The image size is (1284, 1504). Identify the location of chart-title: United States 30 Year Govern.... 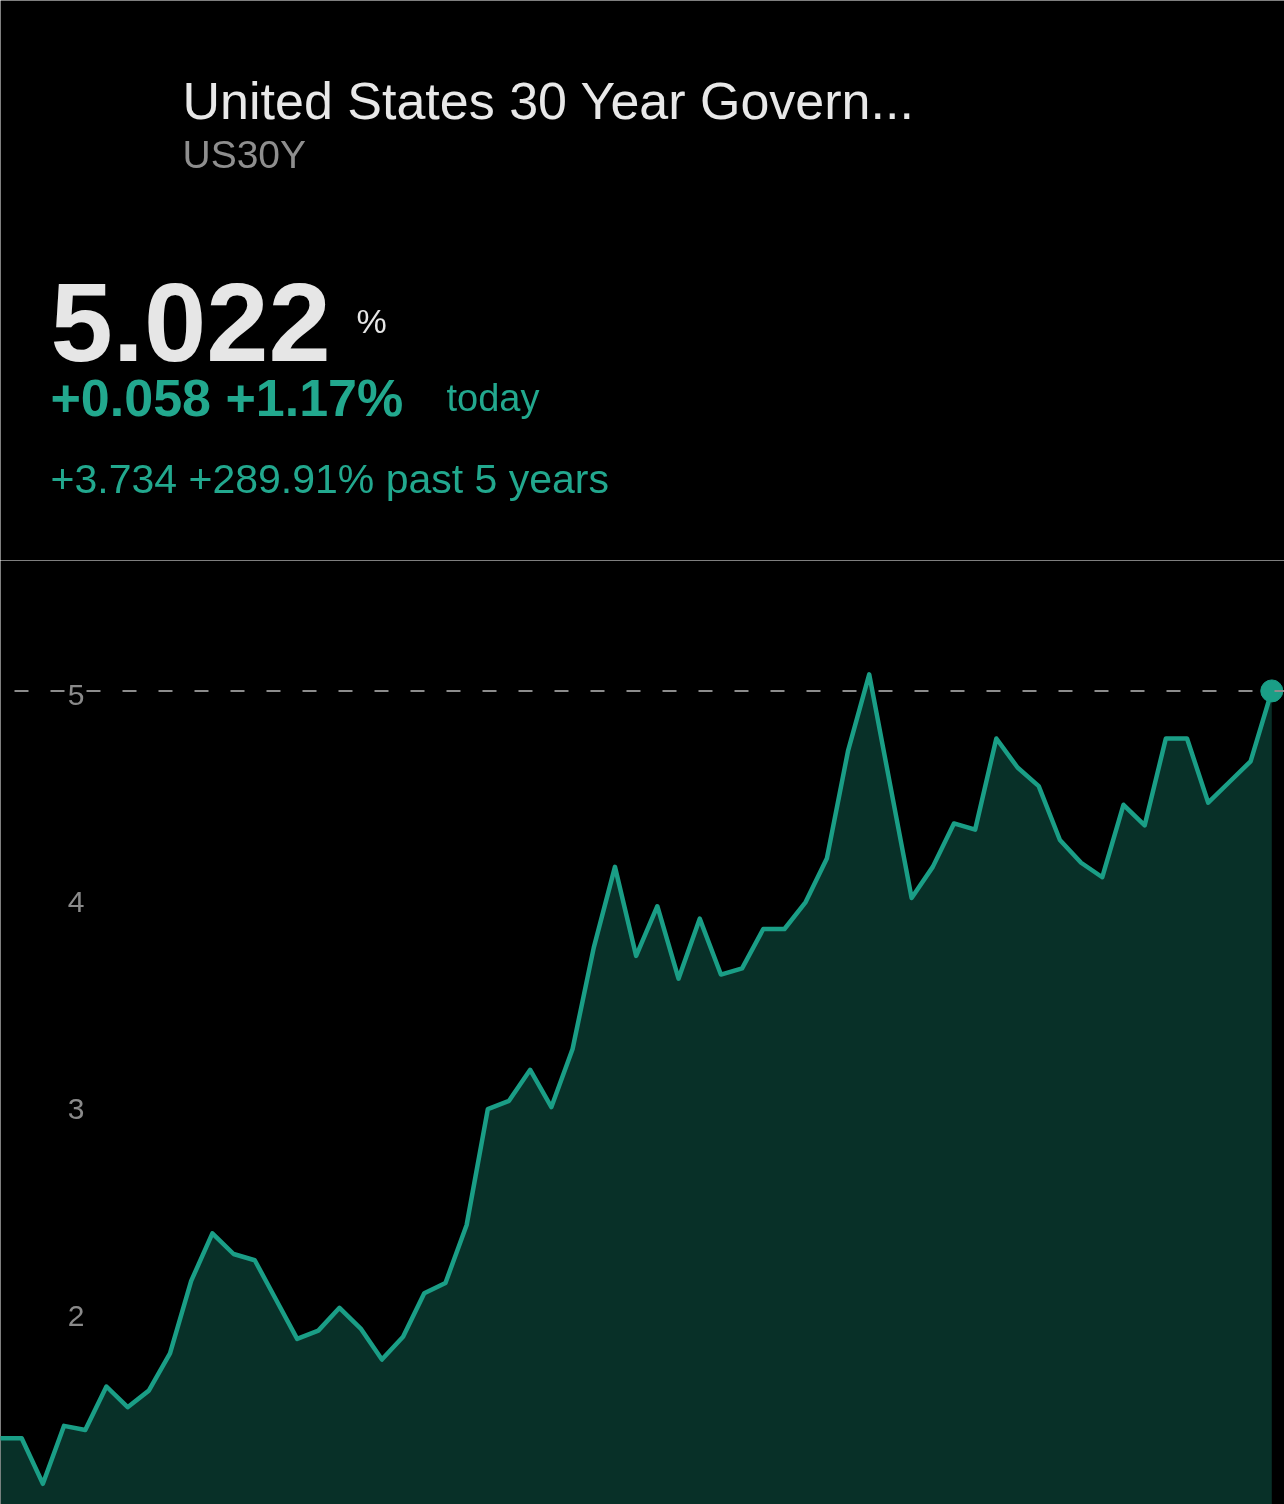
(548, 100).